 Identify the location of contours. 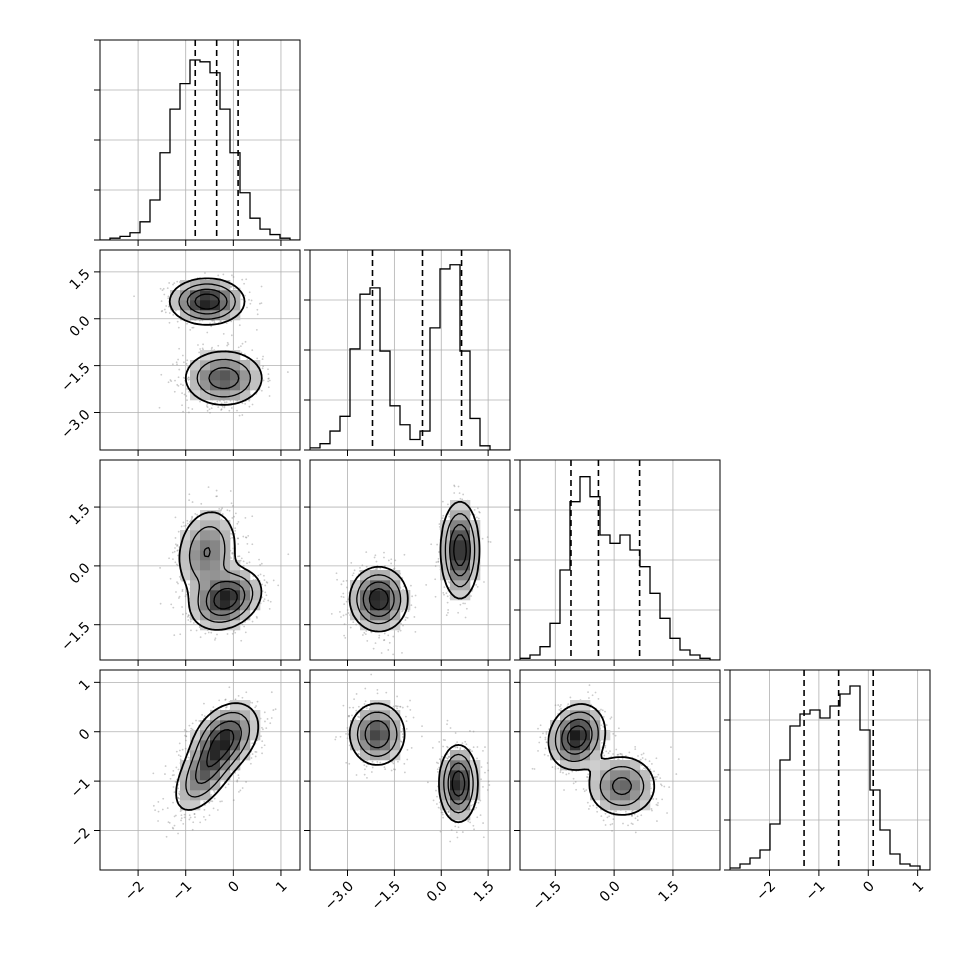
(215, 341).